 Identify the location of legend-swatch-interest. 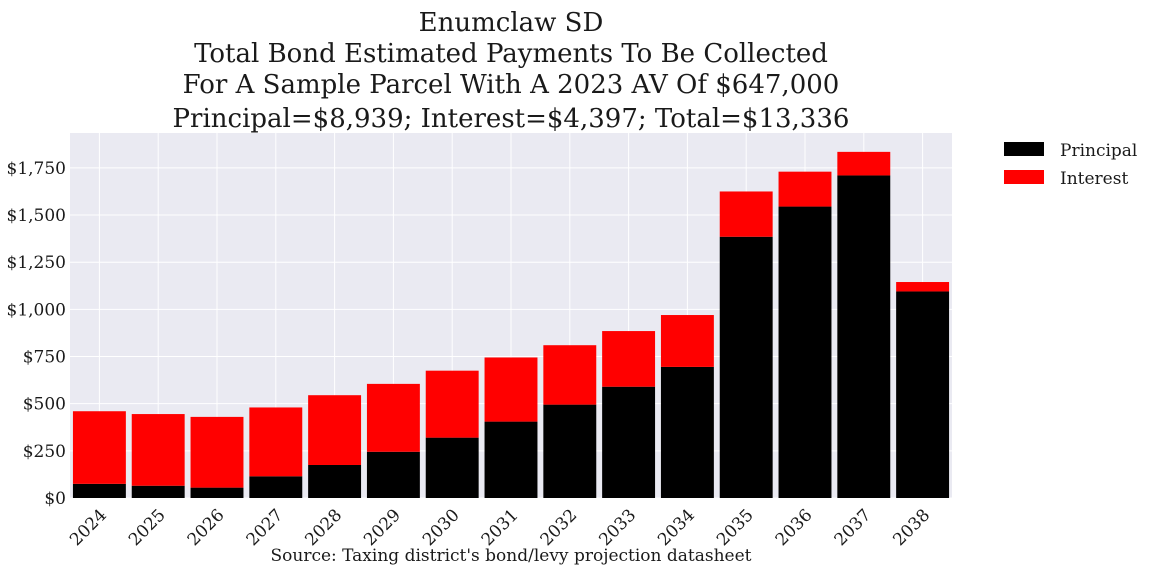
(1024, 177).